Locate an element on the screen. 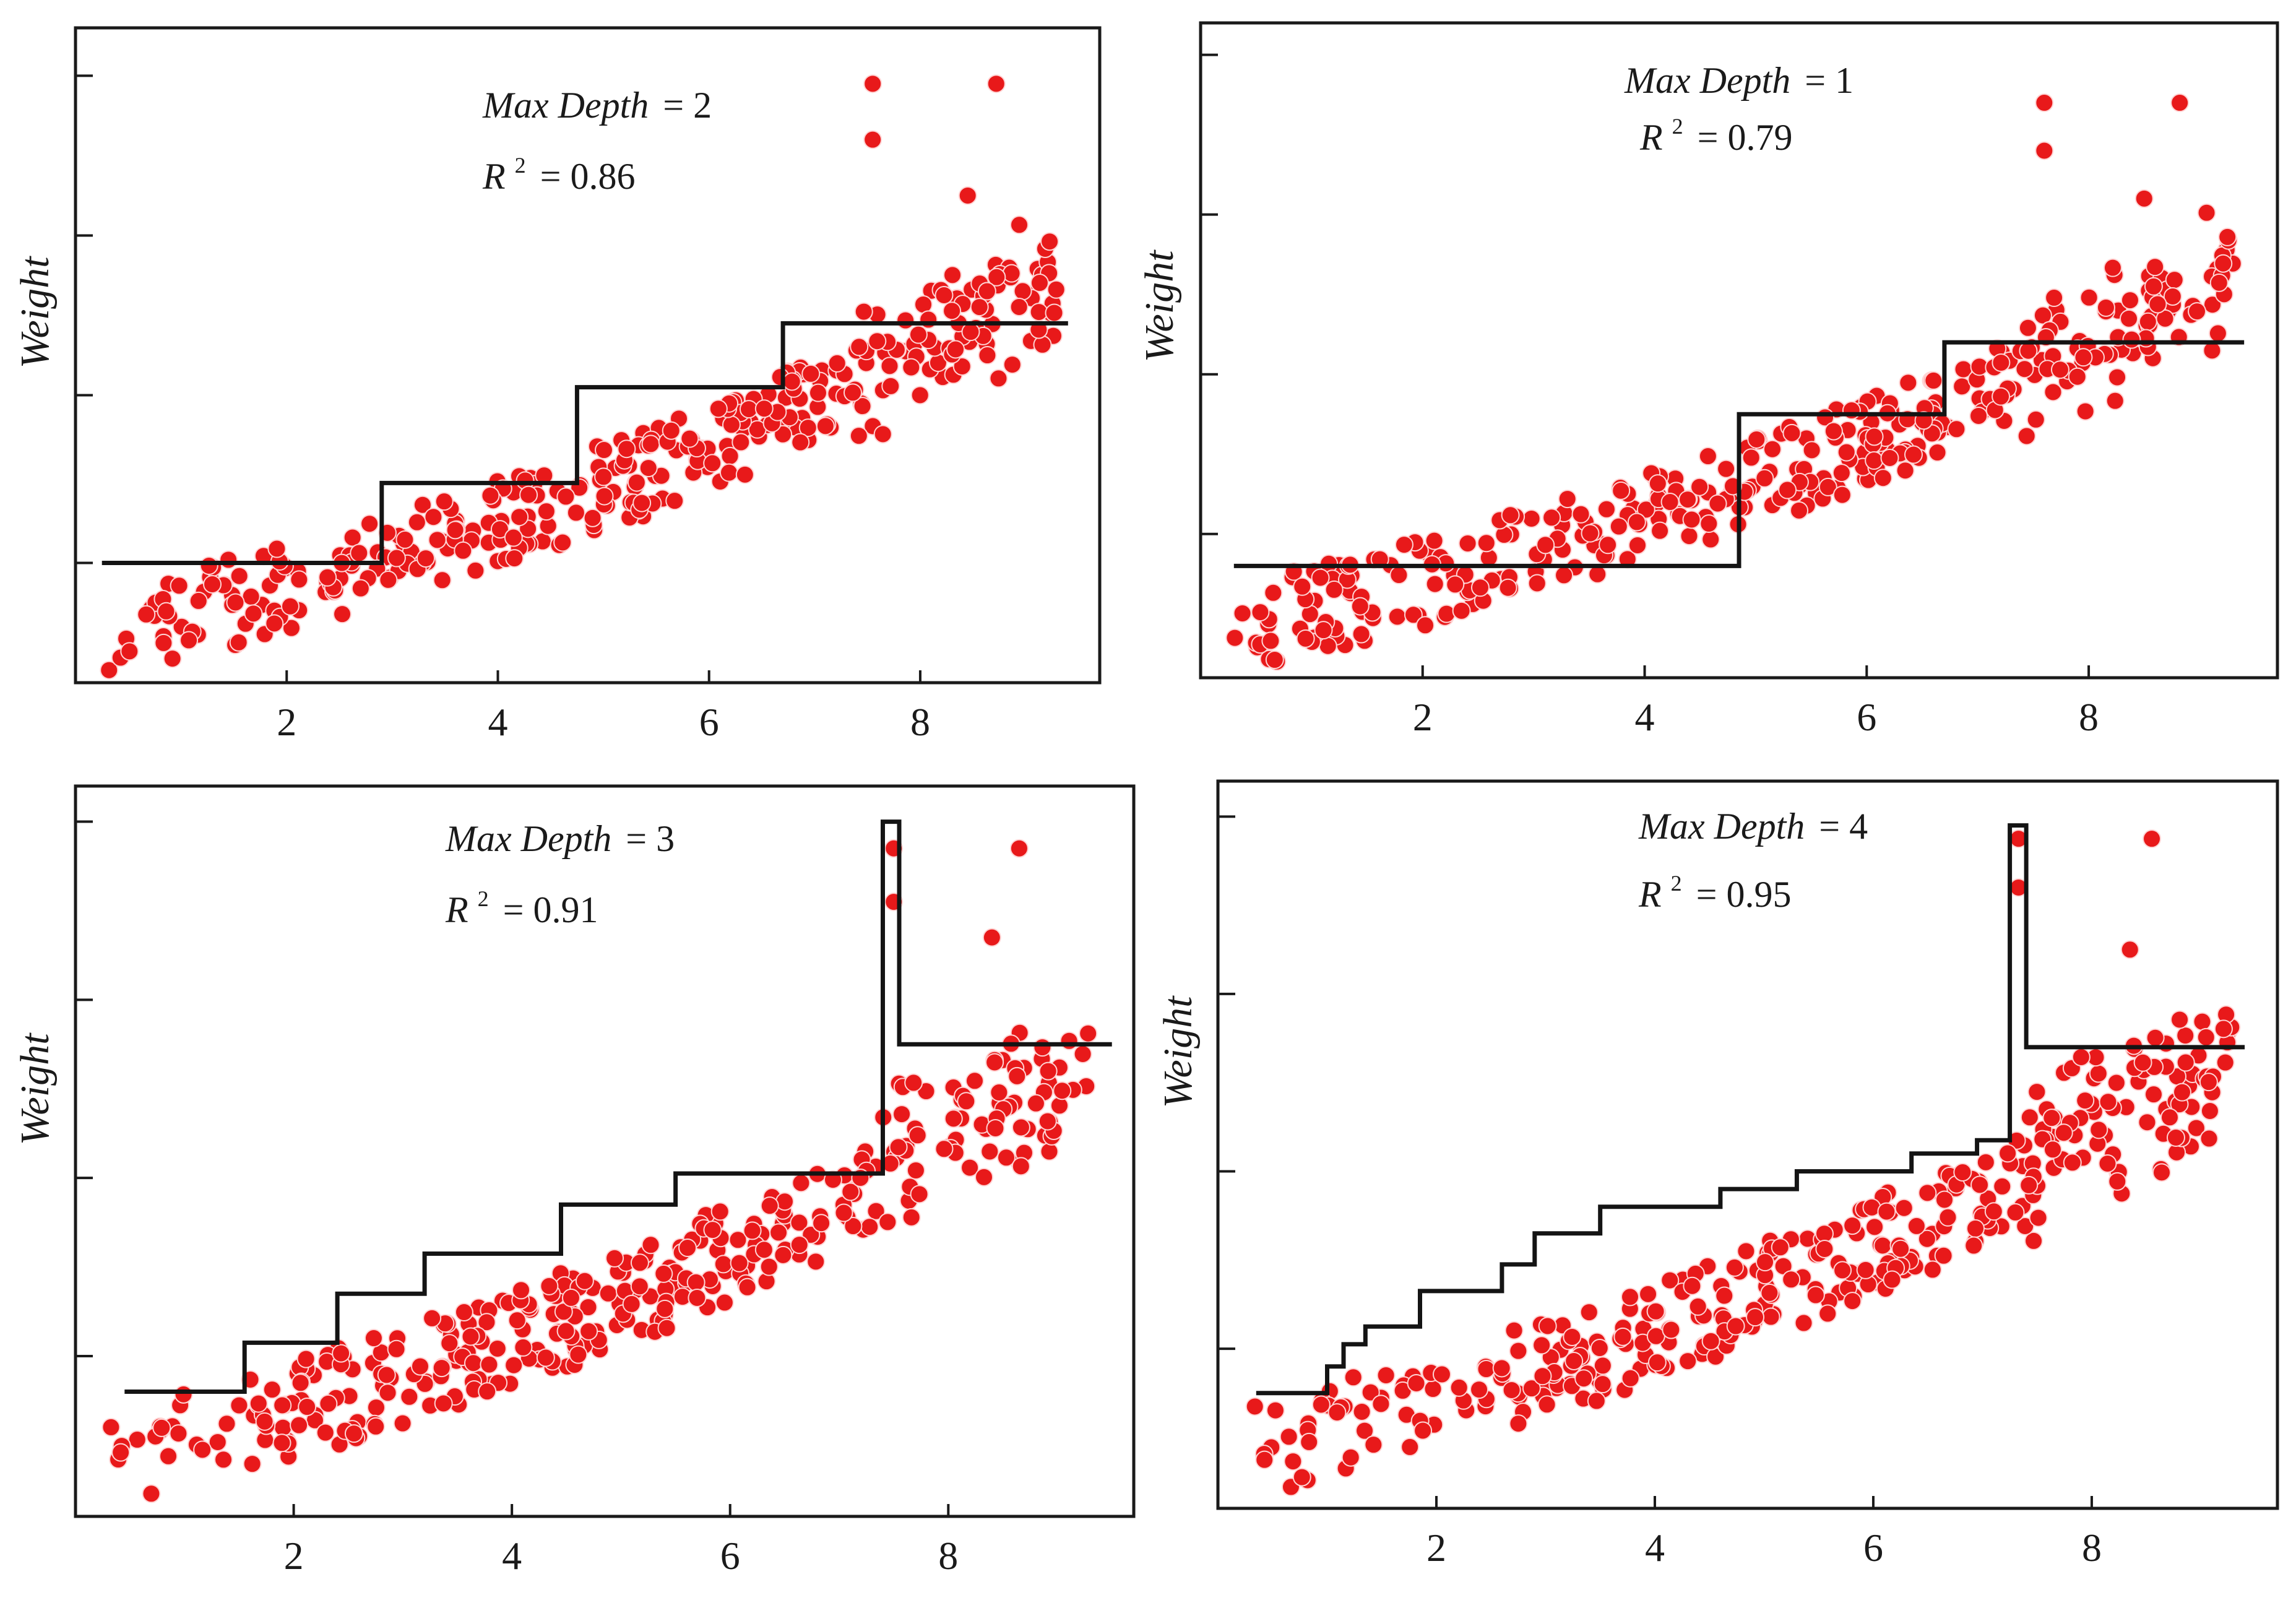 The width and height of the screenshot is (2296, 1608). depth-annotation: Max Depth = 4 is located at coordinates (1753, 827).